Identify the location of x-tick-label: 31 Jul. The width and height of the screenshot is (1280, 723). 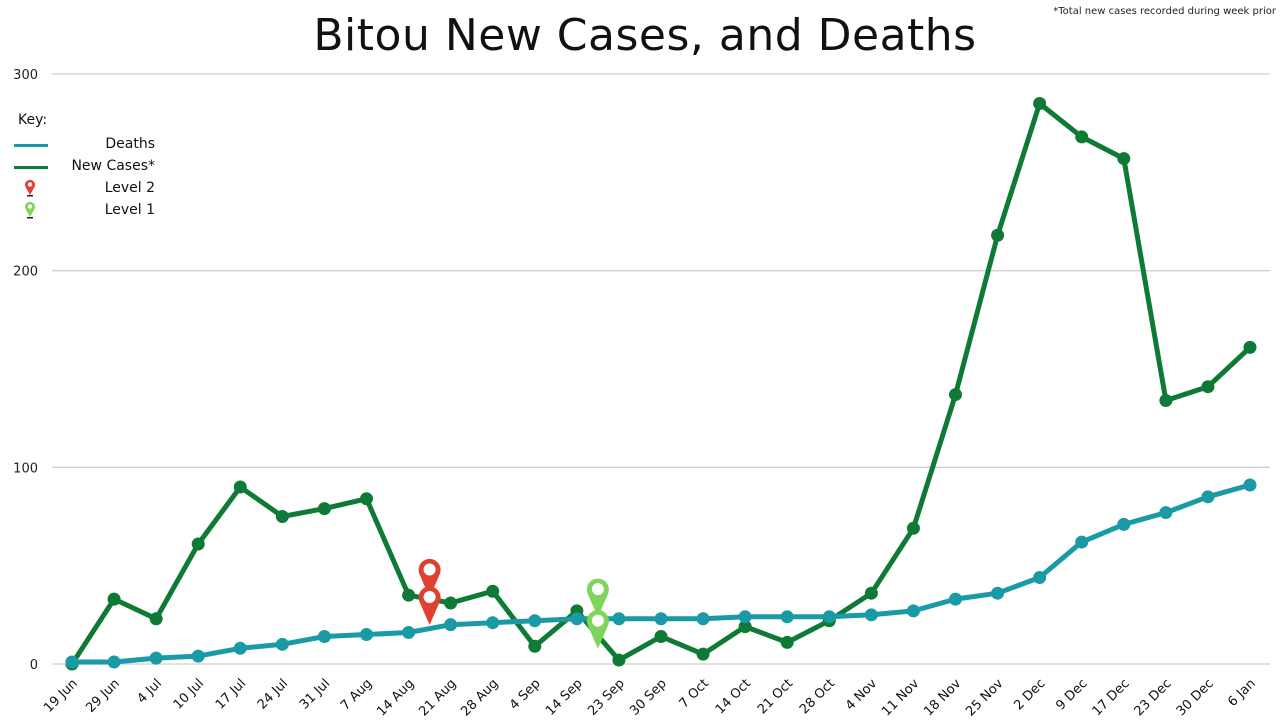
(315, 694).